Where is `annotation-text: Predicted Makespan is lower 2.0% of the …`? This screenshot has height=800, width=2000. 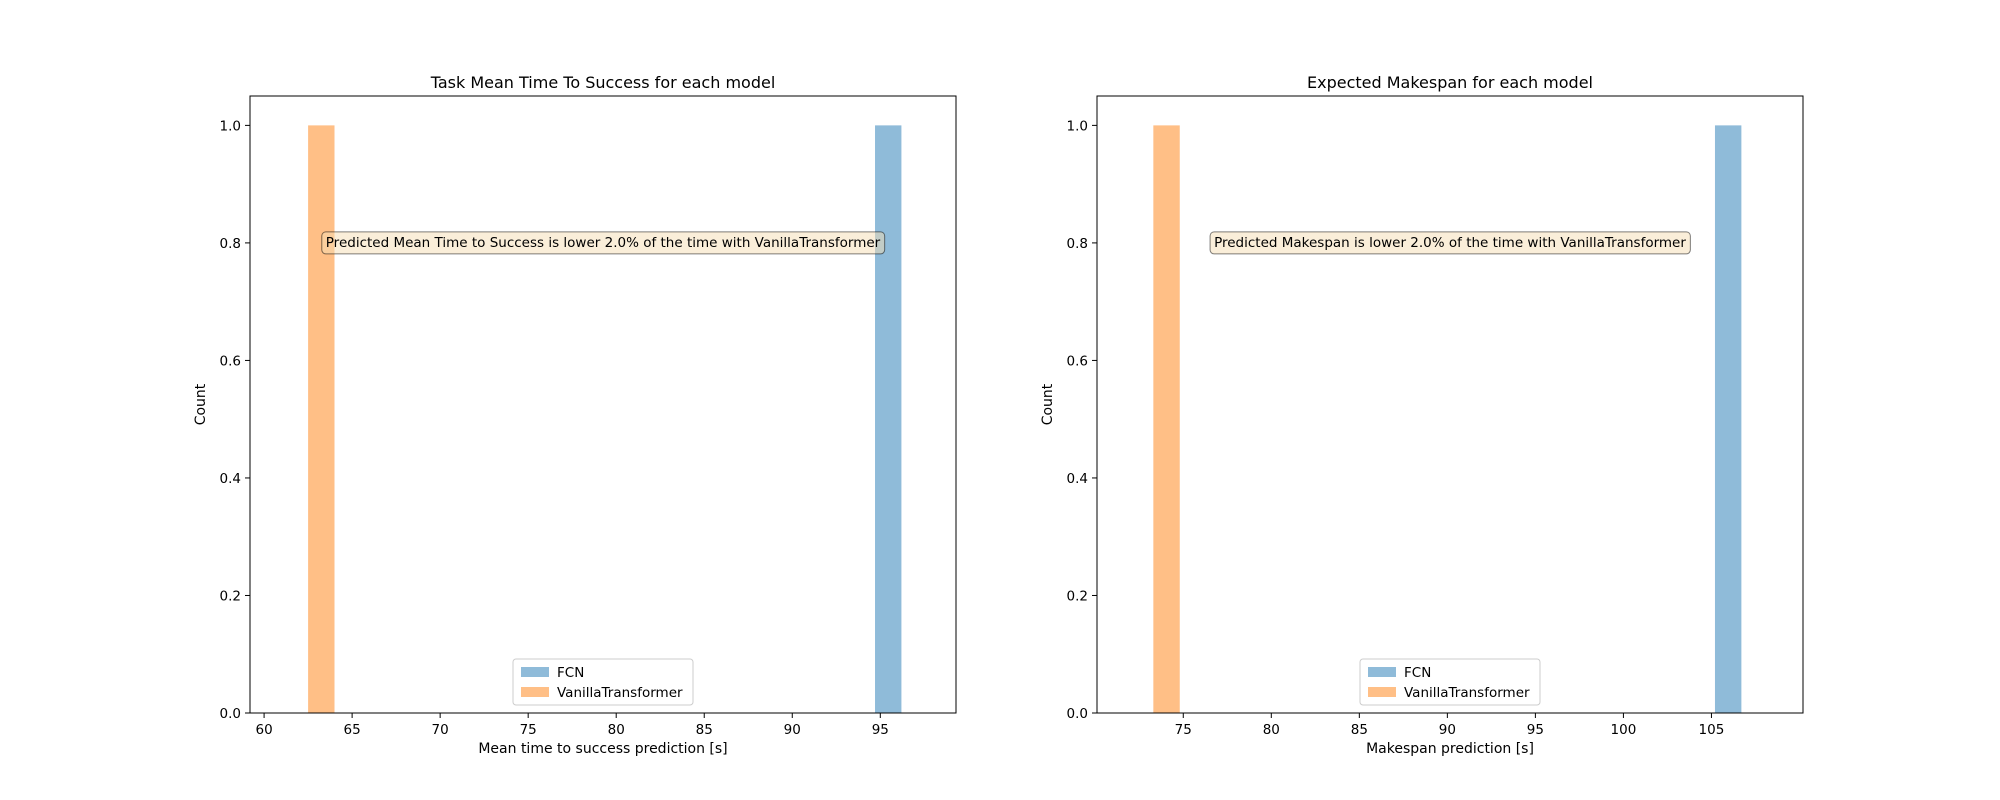 annotation-text: Predicted Makespan is lower 2.0% of the … is located at coordinates (1450, 243).